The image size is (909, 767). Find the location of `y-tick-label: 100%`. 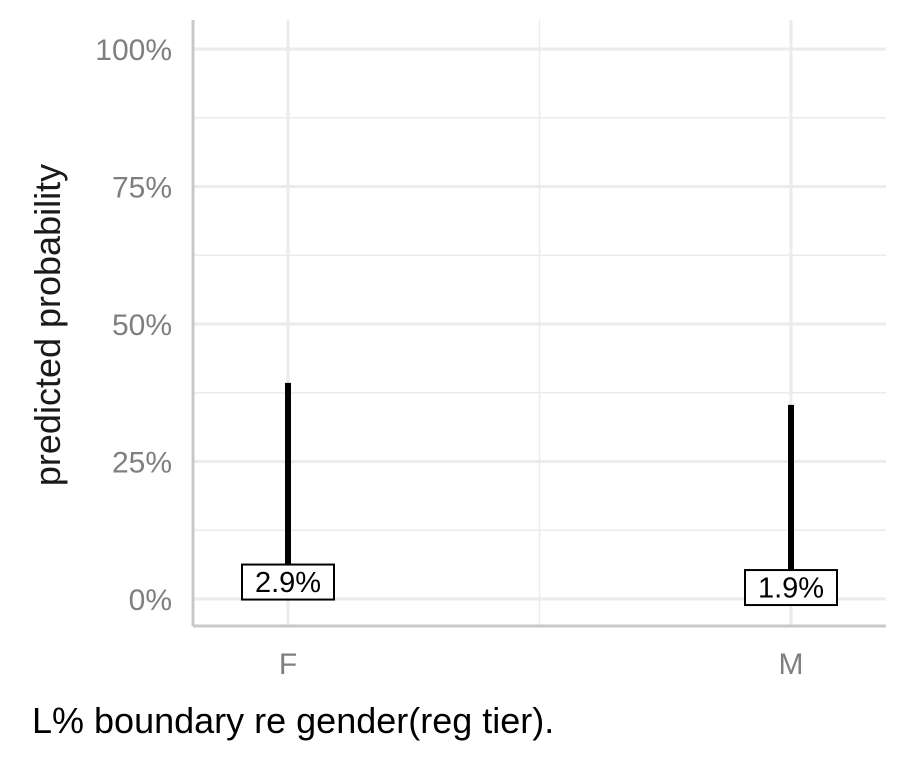

y-tick-label: 100% is located at coordinates (133, 50).